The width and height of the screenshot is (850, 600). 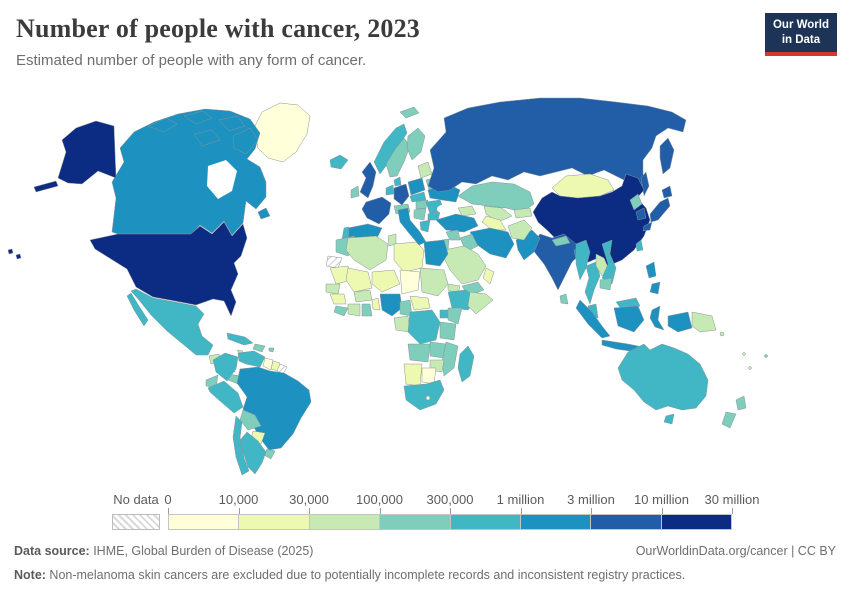 I want to click on country-cuba, so click(x=240, y=339).